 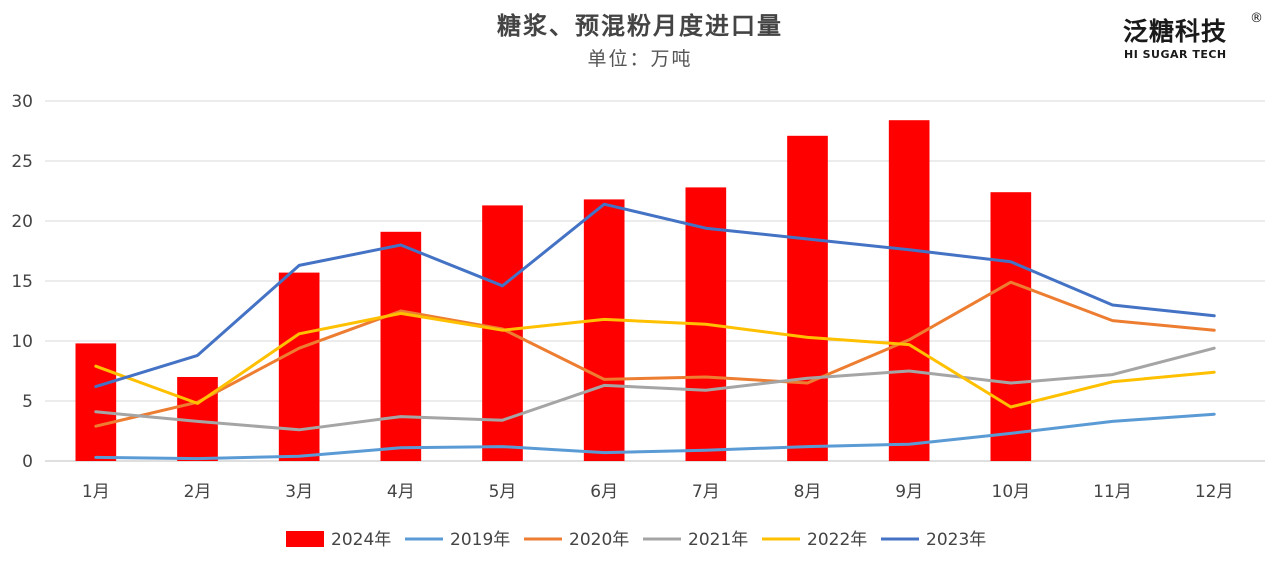 What do you see at coordinates (706, 492) in the screenshot?
I see `x-tick-label: 7月` at bounding box center [706, 492].